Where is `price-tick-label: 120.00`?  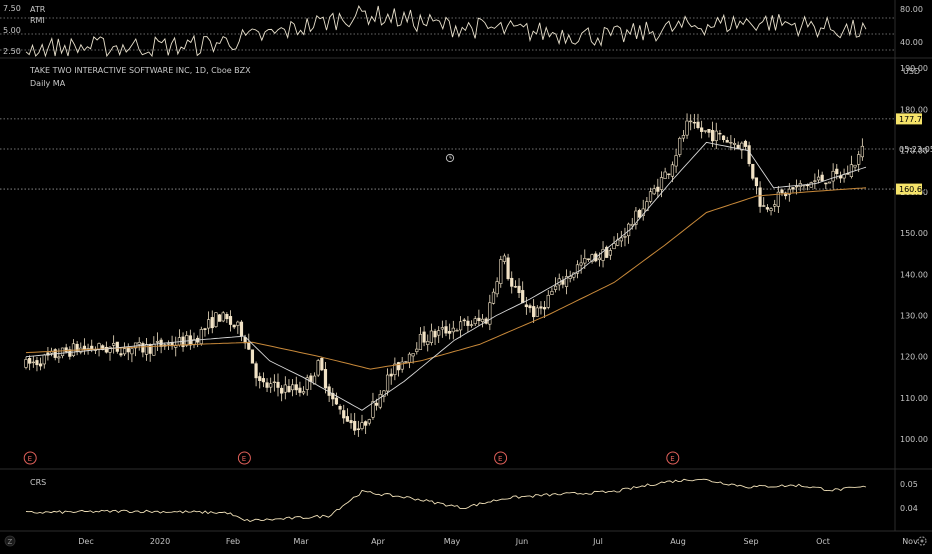
price-tick-label: 120.00 is located at coordinates (914, 357).